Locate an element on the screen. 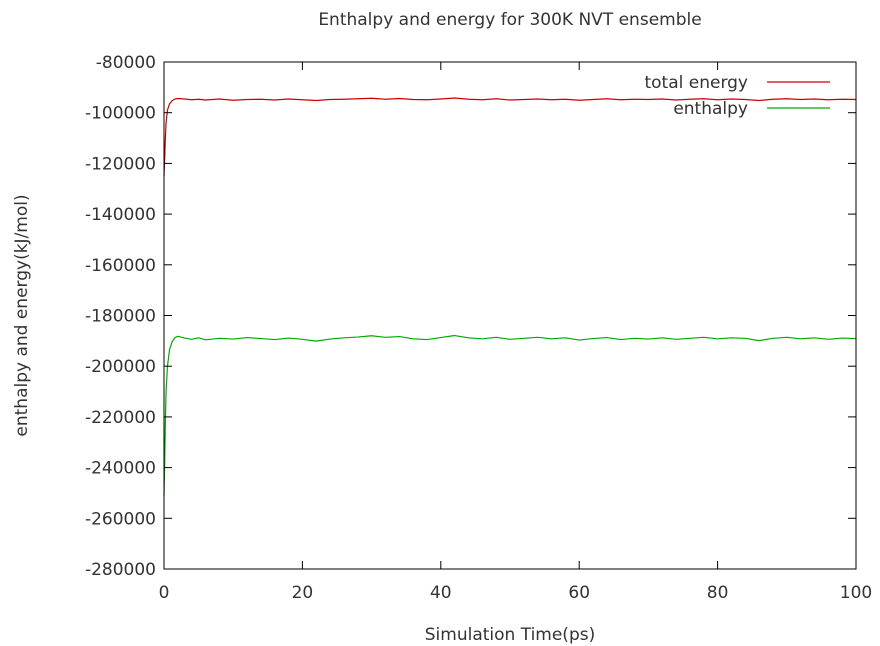  legend-label-enthalpy: enthalpy is located at coordinates (710, 109).